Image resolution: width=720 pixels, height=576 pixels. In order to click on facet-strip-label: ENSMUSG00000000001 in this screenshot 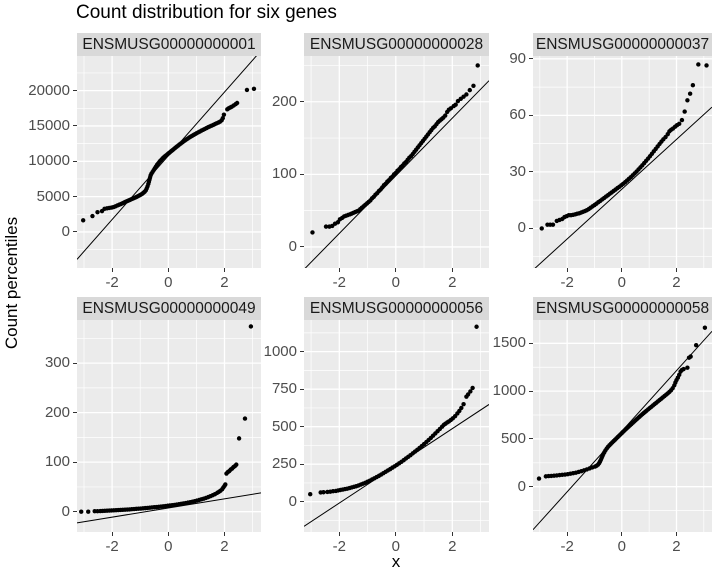, I will do `click(169, 44)`.